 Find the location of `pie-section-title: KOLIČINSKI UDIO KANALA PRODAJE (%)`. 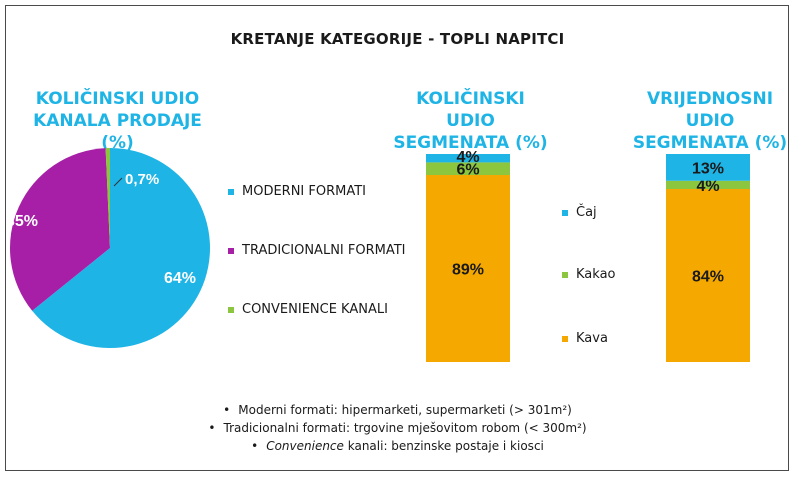

pie-section-title: KOLIČINSKI UDIO KANALA PRODAJE (%) is located at coordinates (117, 121).